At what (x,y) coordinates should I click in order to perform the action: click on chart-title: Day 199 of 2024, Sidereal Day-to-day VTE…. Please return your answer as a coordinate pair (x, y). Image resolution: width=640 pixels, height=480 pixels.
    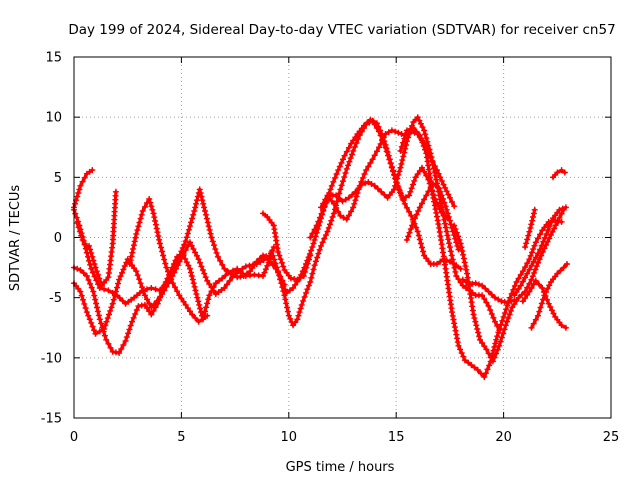
    Looking at the image, I should click on (341, 30).